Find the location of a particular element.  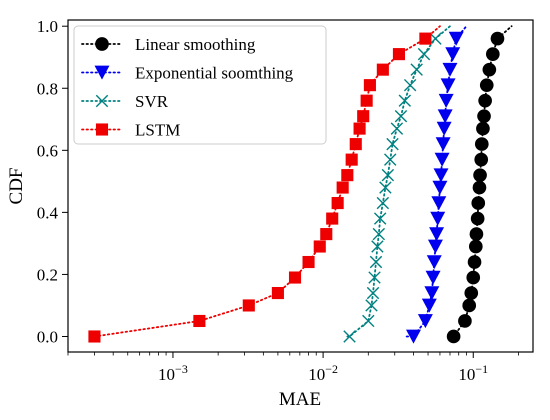

legend-marker-lstm is located at coordinates (102, 129).